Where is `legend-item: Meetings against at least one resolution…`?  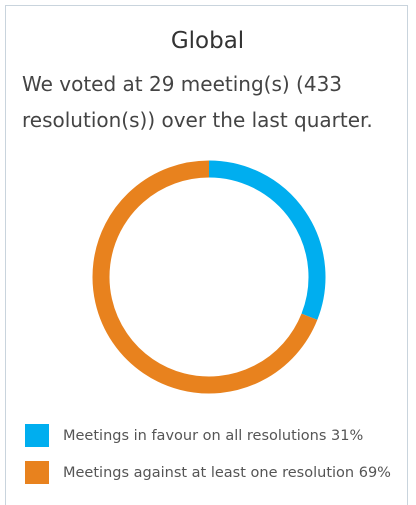
legend-item: Meetings against at least one resolution… is located at coordinates (208, 472).